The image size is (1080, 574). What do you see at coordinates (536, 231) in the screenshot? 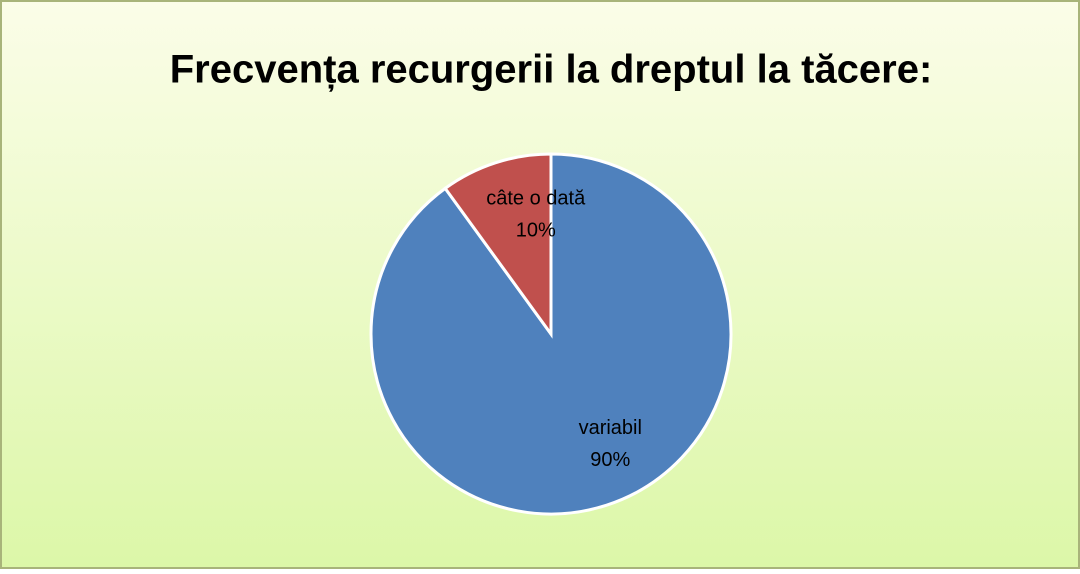
I see `slice-value-label: 10%` at bounding box center [536, 231].